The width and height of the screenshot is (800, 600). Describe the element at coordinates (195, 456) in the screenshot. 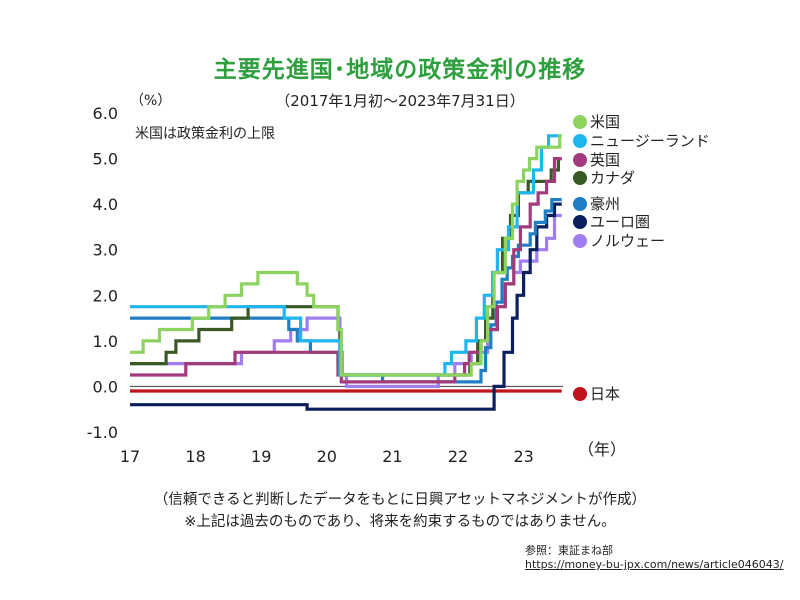

I see `x-tick-label: 18` at that location.